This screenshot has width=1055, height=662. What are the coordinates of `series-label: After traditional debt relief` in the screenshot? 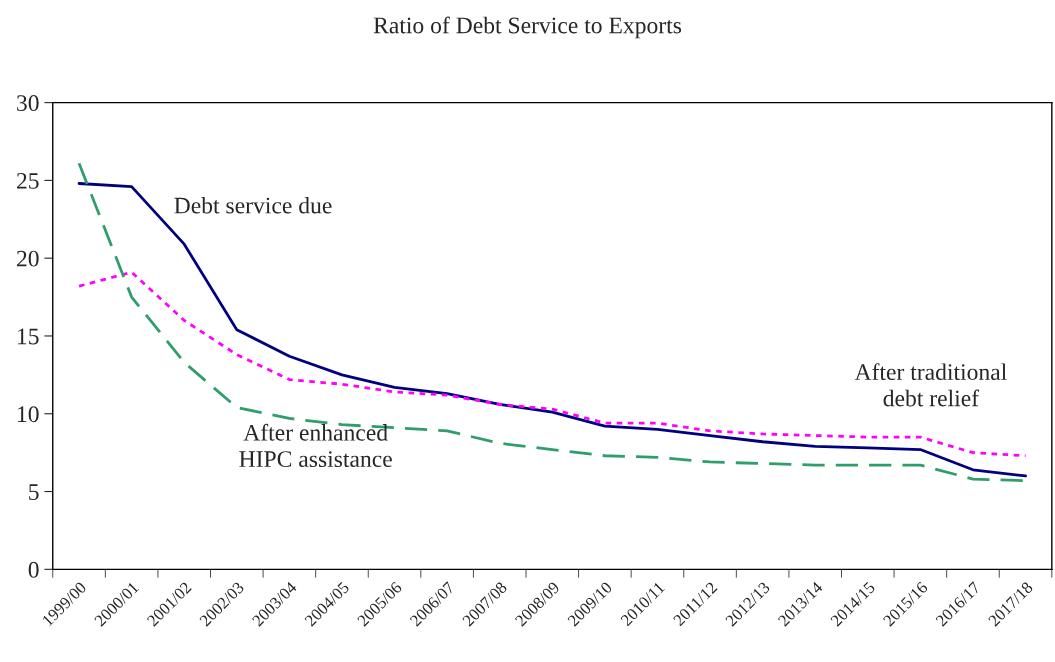 It's located at (930, 385).